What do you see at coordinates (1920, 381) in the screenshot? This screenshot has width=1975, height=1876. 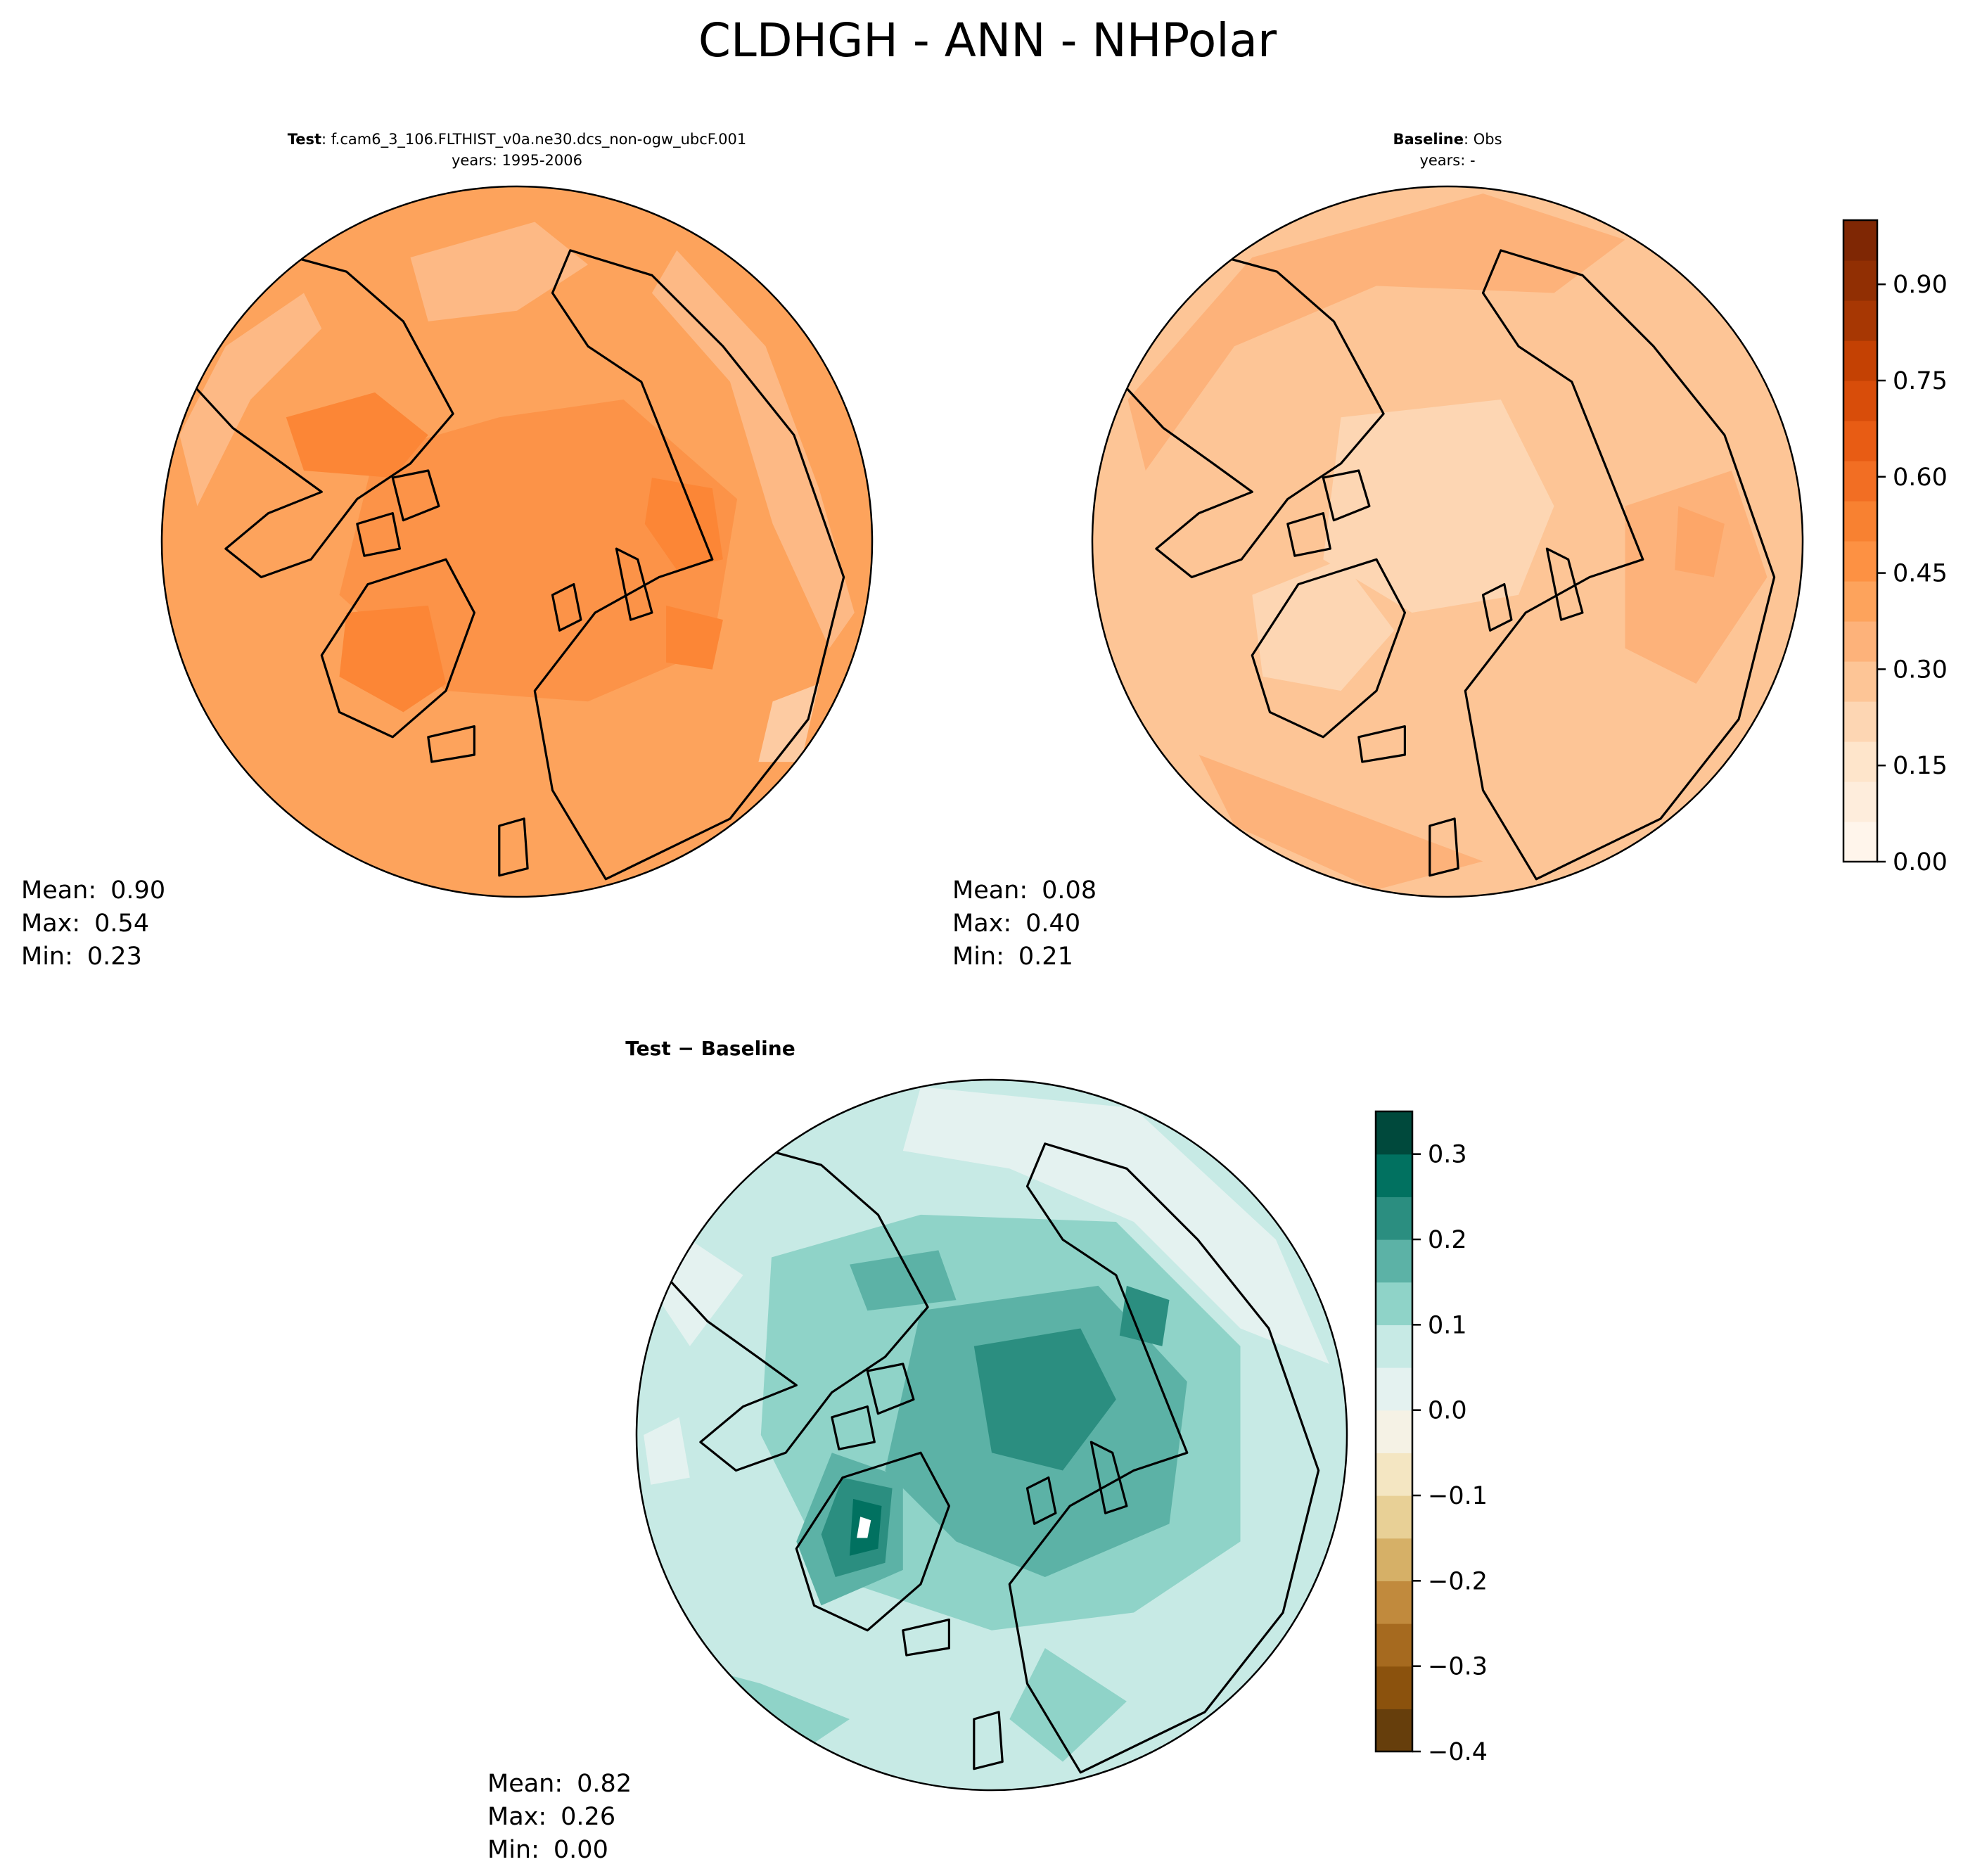 I see `colorbar-tick-label: 0.75` at bounding box center [1920, 381].